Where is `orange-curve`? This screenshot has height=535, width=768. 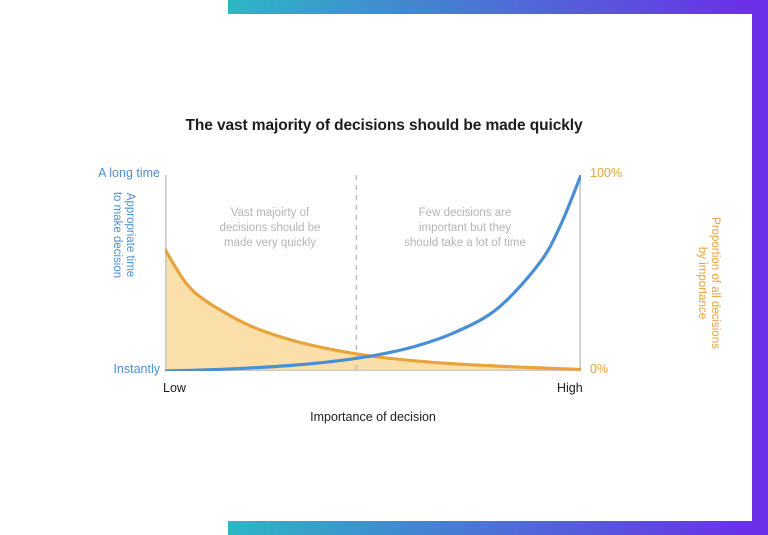 orange-curve is located at coordinates (373, 309).